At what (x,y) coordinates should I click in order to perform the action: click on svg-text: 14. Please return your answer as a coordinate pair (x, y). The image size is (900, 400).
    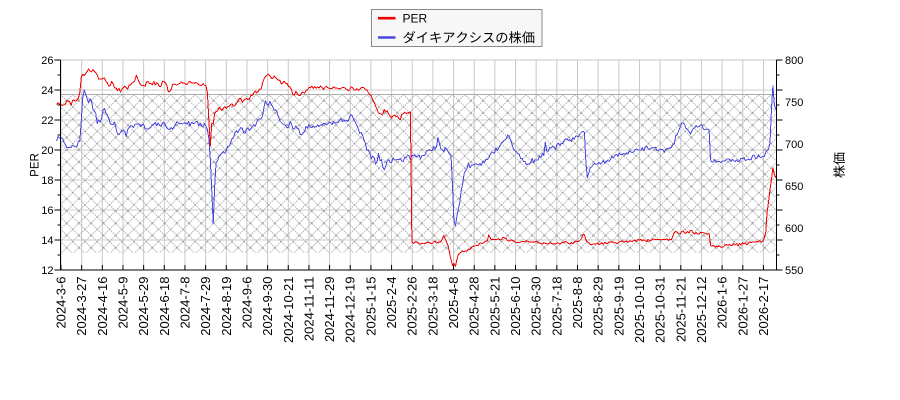
    Looking at the image, I should click on (47, 241).